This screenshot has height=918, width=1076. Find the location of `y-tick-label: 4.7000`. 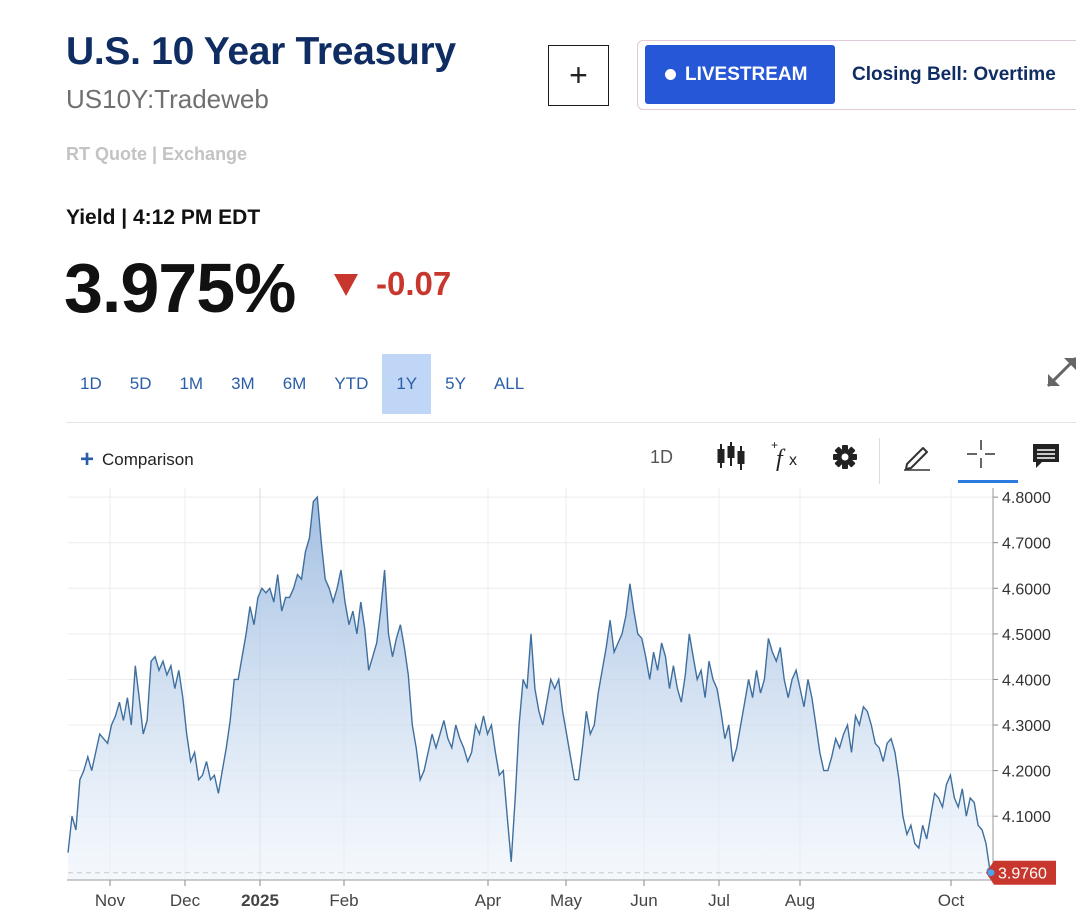

y-tick-label: 4.7000 is located at coordinates (1026, 544).